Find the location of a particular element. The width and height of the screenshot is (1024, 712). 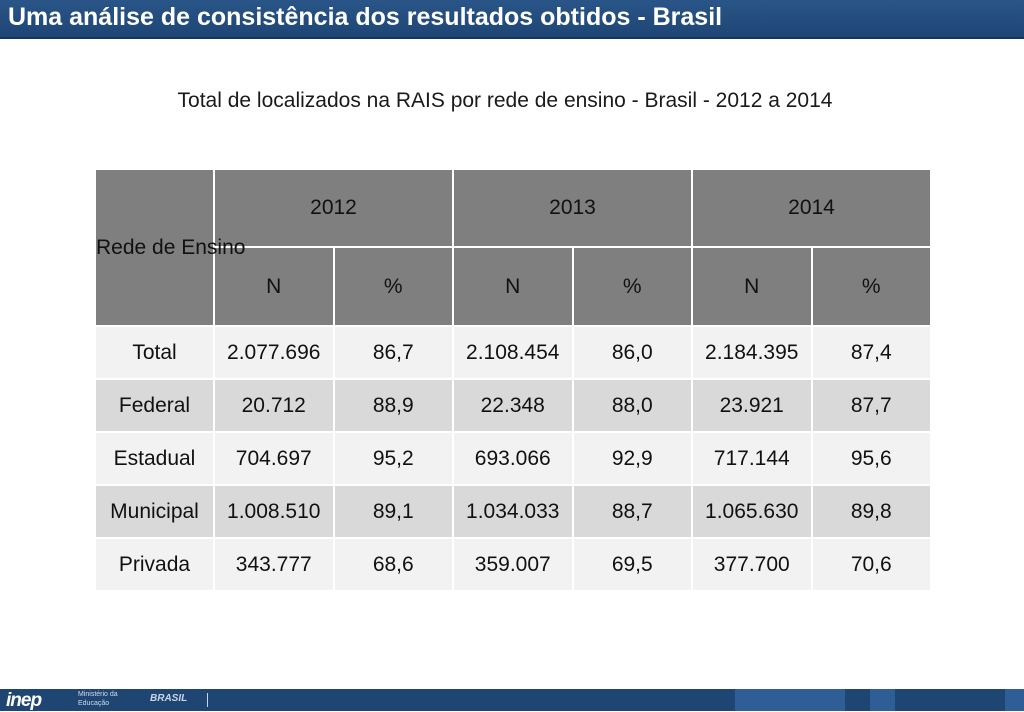

table-cell: 693.066 is located at coordinates (513, 458).